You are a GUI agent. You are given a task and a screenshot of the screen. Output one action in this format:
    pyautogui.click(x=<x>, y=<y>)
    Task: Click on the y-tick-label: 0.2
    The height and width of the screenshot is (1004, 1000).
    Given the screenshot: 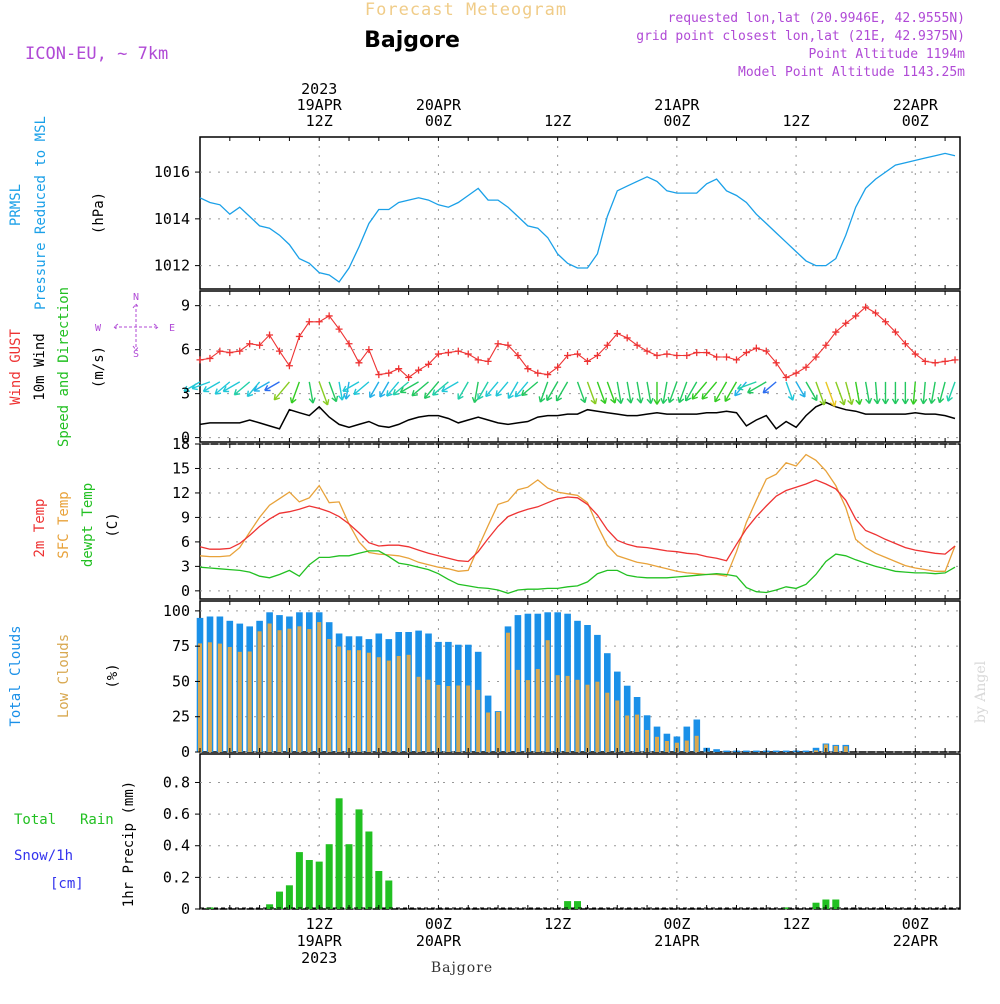 What is the action you would take?
    pyautogui.click(x=176, y=877)
    